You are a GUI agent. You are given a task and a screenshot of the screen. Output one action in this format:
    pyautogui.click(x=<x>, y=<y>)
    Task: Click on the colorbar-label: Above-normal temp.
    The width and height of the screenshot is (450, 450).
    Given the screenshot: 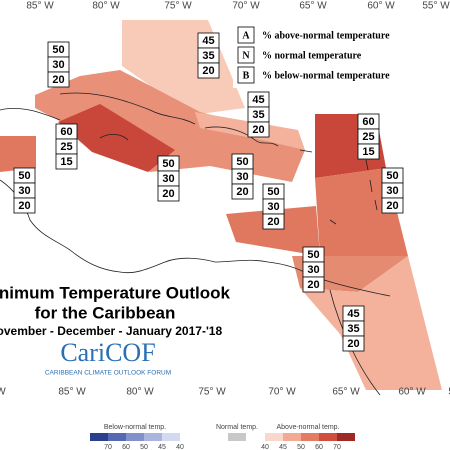 What is the action you would take?
    pyautogui.click(x=307, y=427)
    